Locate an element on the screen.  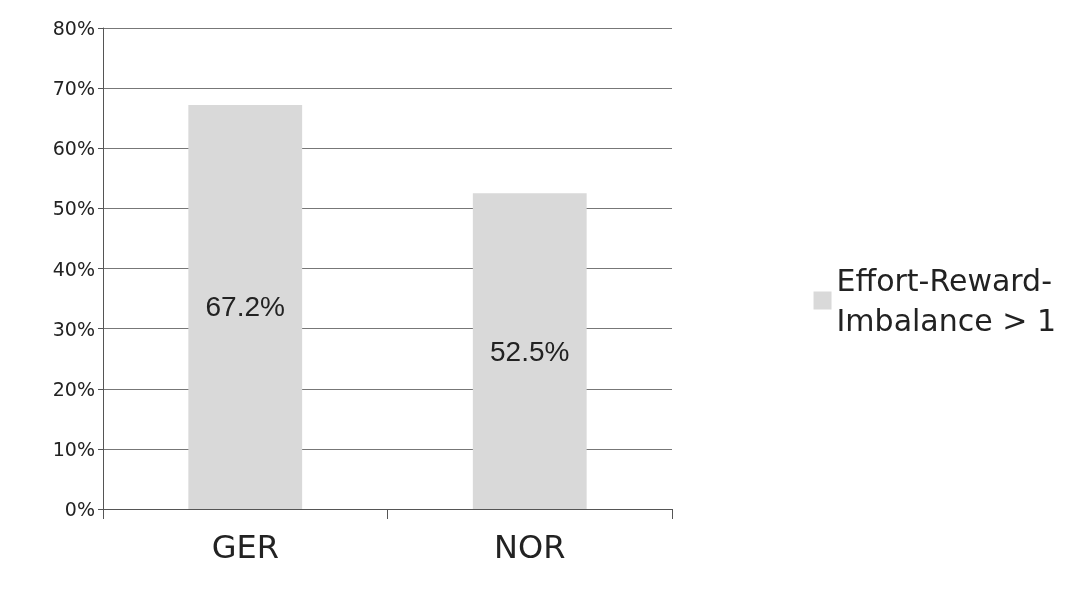
y-tick-label: 40% is located at coordinates (73, 268).